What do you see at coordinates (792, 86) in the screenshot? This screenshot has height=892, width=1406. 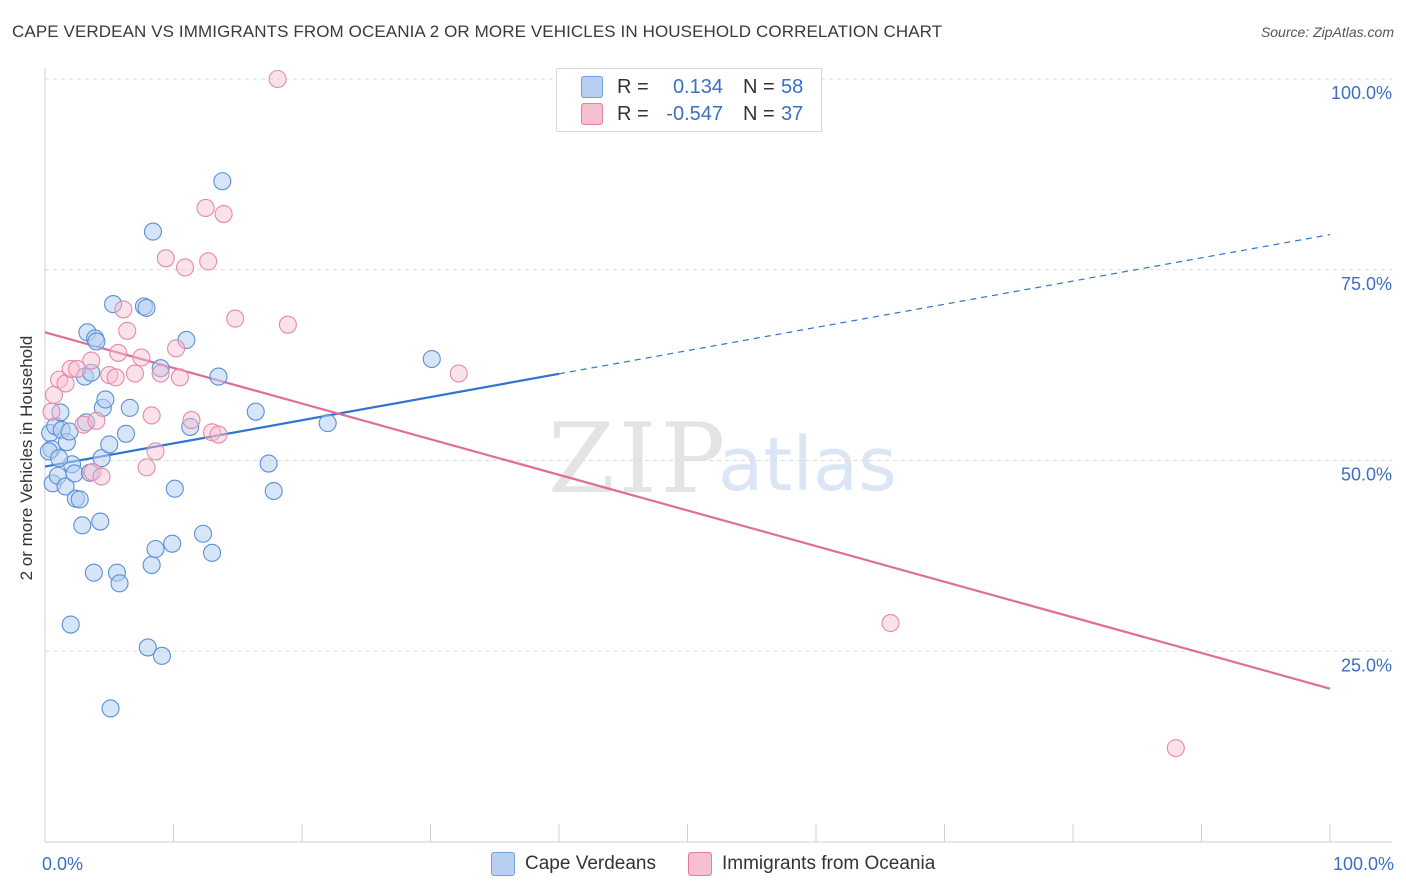 I see `legend-n-value: 58` at bounding box center [792, 86].